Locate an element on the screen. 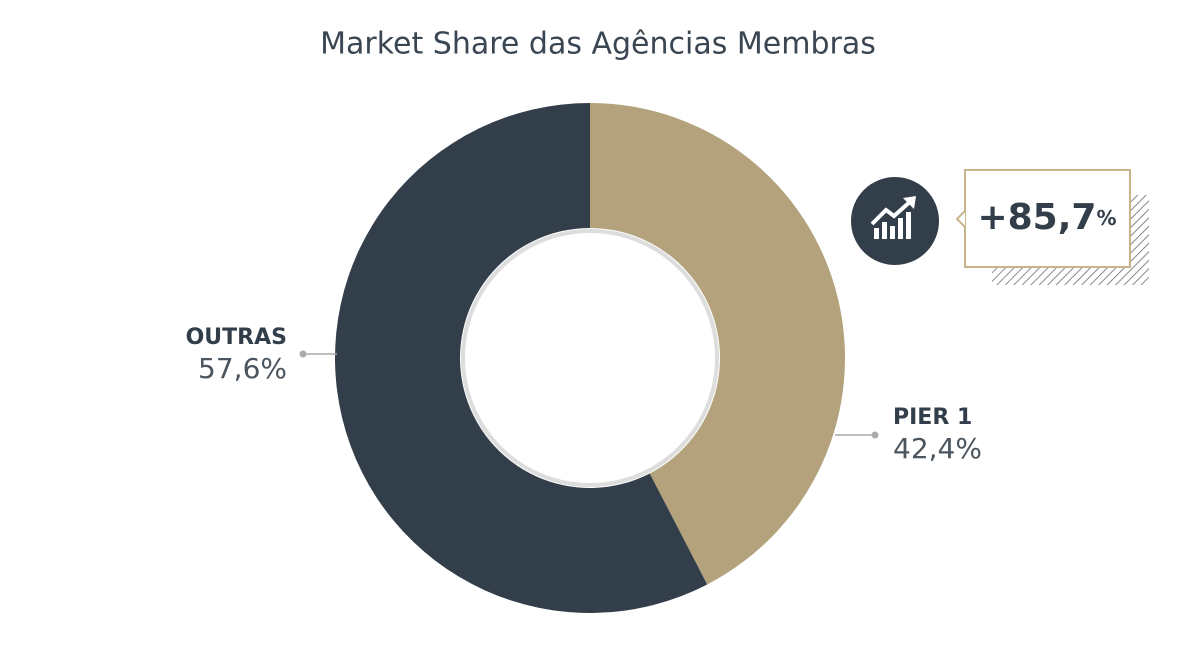 This screenshot has width=1200, height=648. donut-hole is located at coordinates (590, 358).